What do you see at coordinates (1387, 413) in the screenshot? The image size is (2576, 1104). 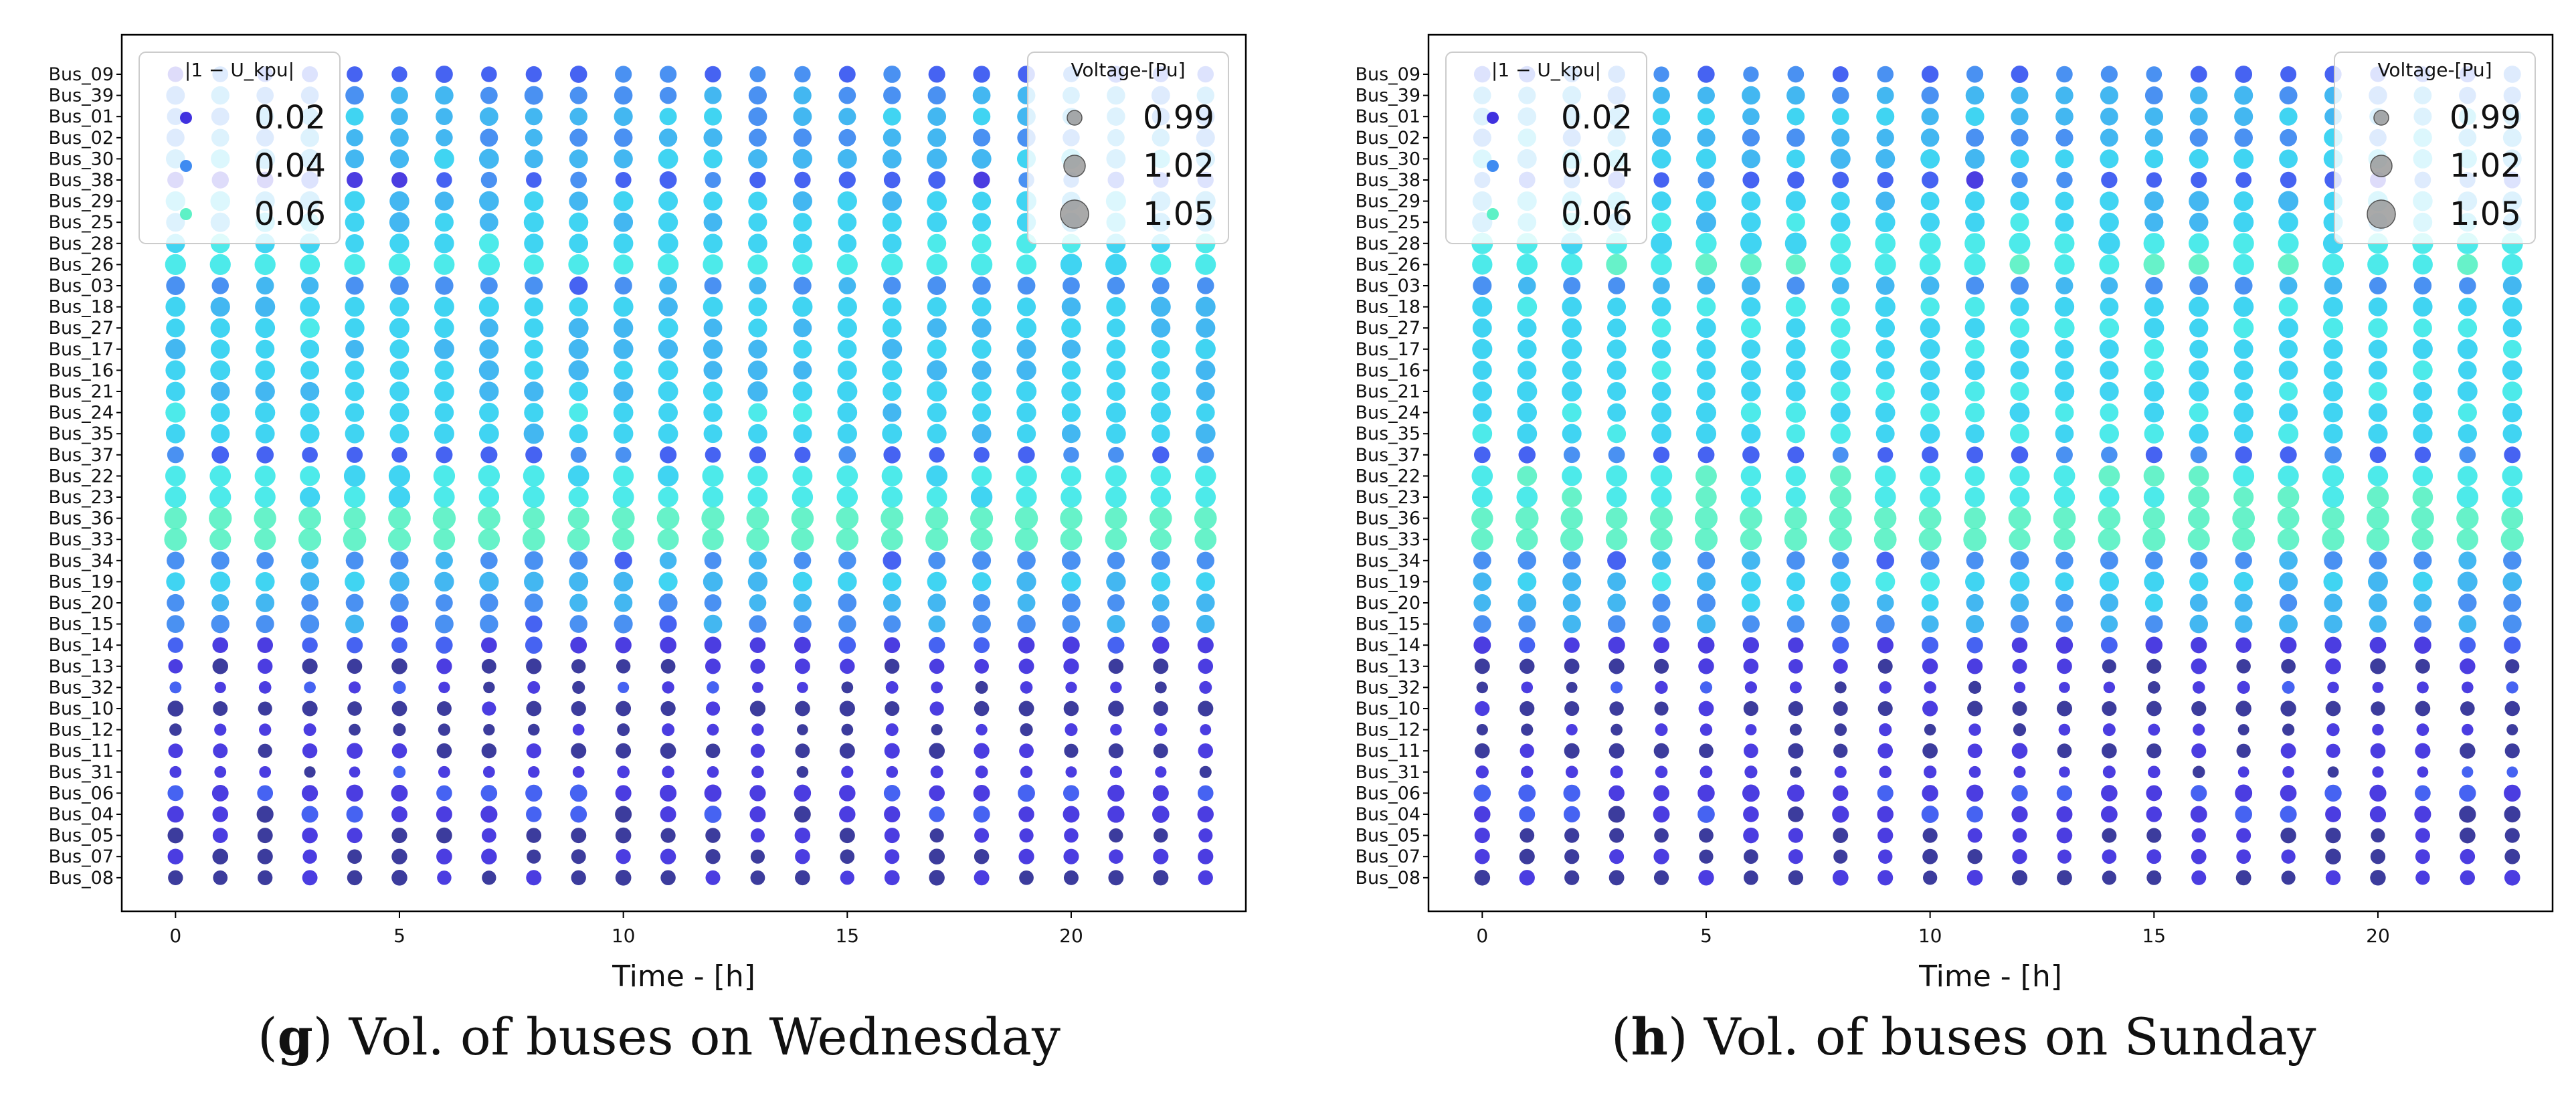 I see `y-tick-label: Bus_24` at bounding box center [1387, 413].